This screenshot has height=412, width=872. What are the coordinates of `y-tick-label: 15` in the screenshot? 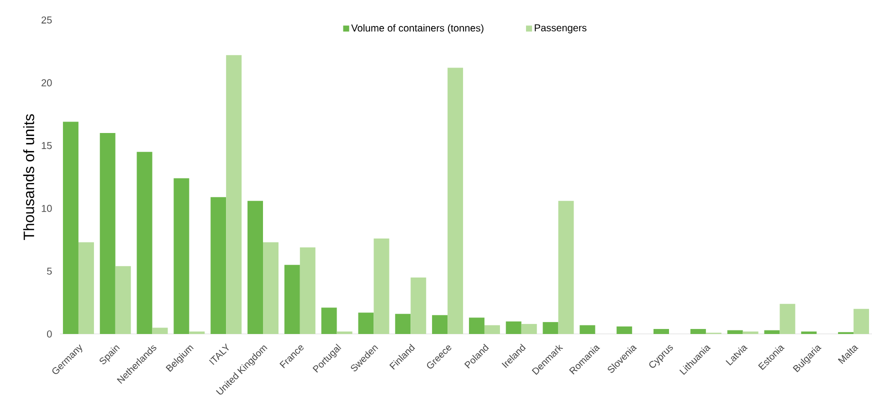 It's located at (47, 146).